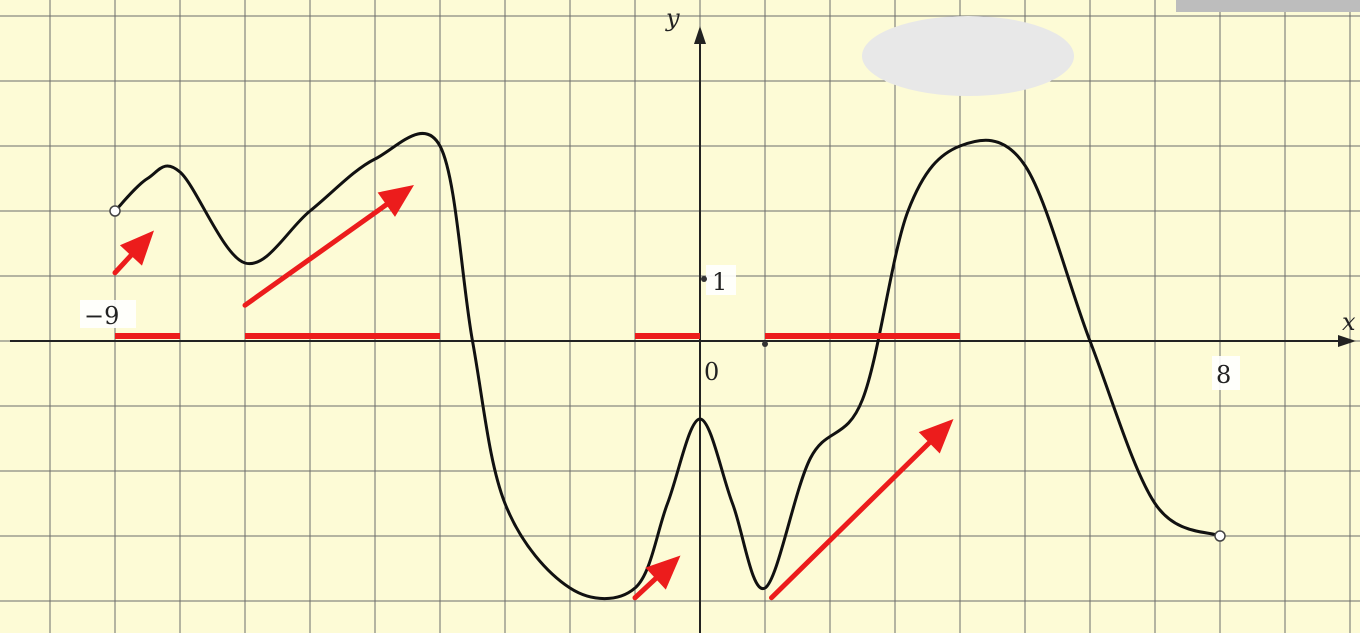  Describe the element at coordinates (1268, 6) in the screenshot. I see `corner-box` at that location.